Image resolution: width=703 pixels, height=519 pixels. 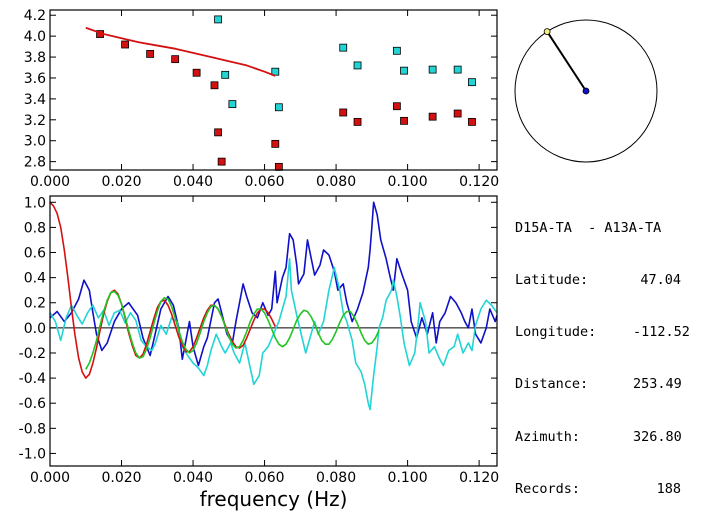 What do you see at coordinates (32, 454) in the screenshot?
I see `y-tick-label: -1.0` at bounding box center [32, 454].